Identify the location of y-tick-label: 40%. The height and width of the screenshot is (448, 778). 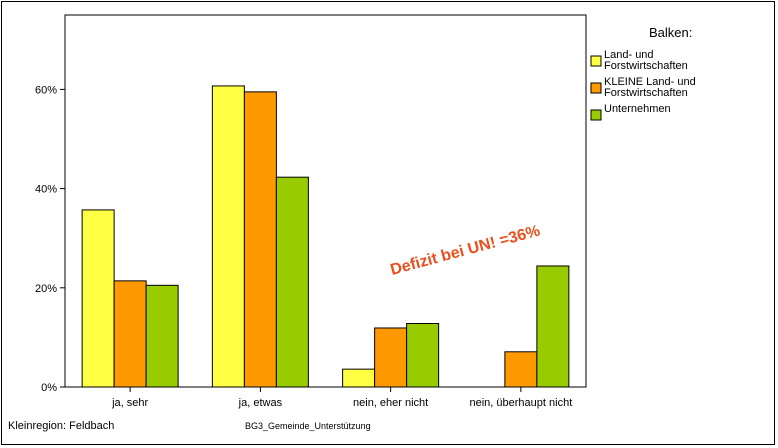
(46, 190).